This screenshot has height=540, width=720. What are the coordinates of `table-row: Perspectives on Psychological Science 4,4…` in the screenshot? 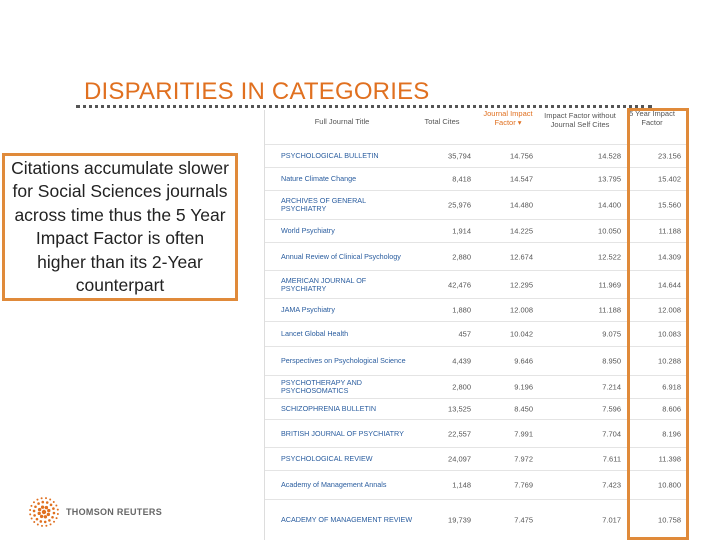 It's located at (476, 360).